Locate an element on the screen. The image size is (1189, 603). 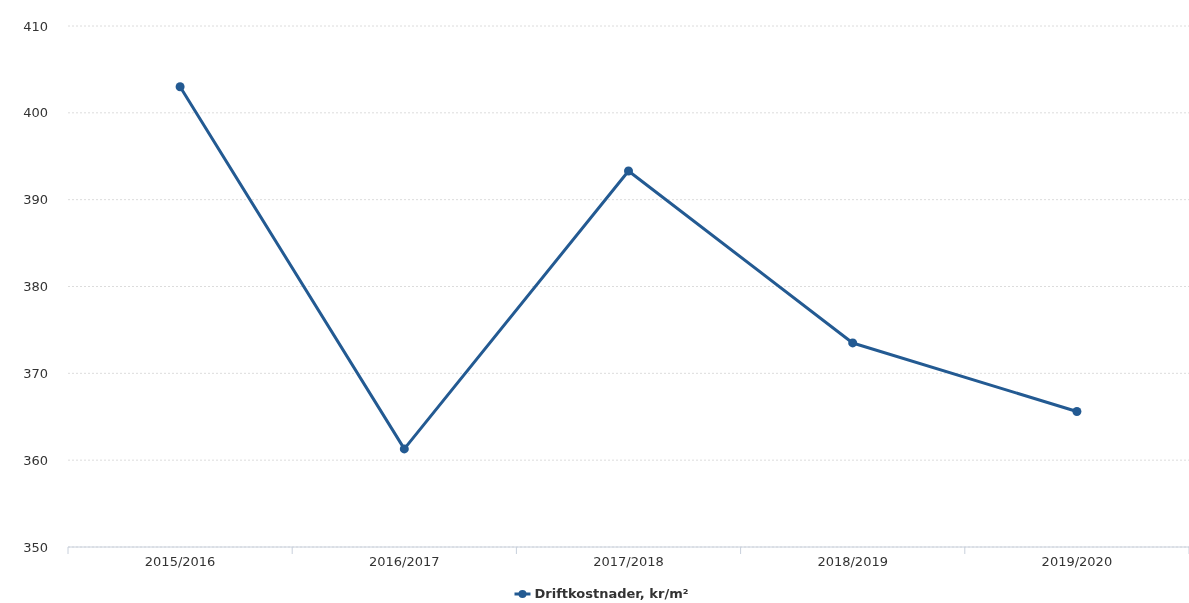
x-tick-label: 2017/2018 is located at coordinates (628, 561).